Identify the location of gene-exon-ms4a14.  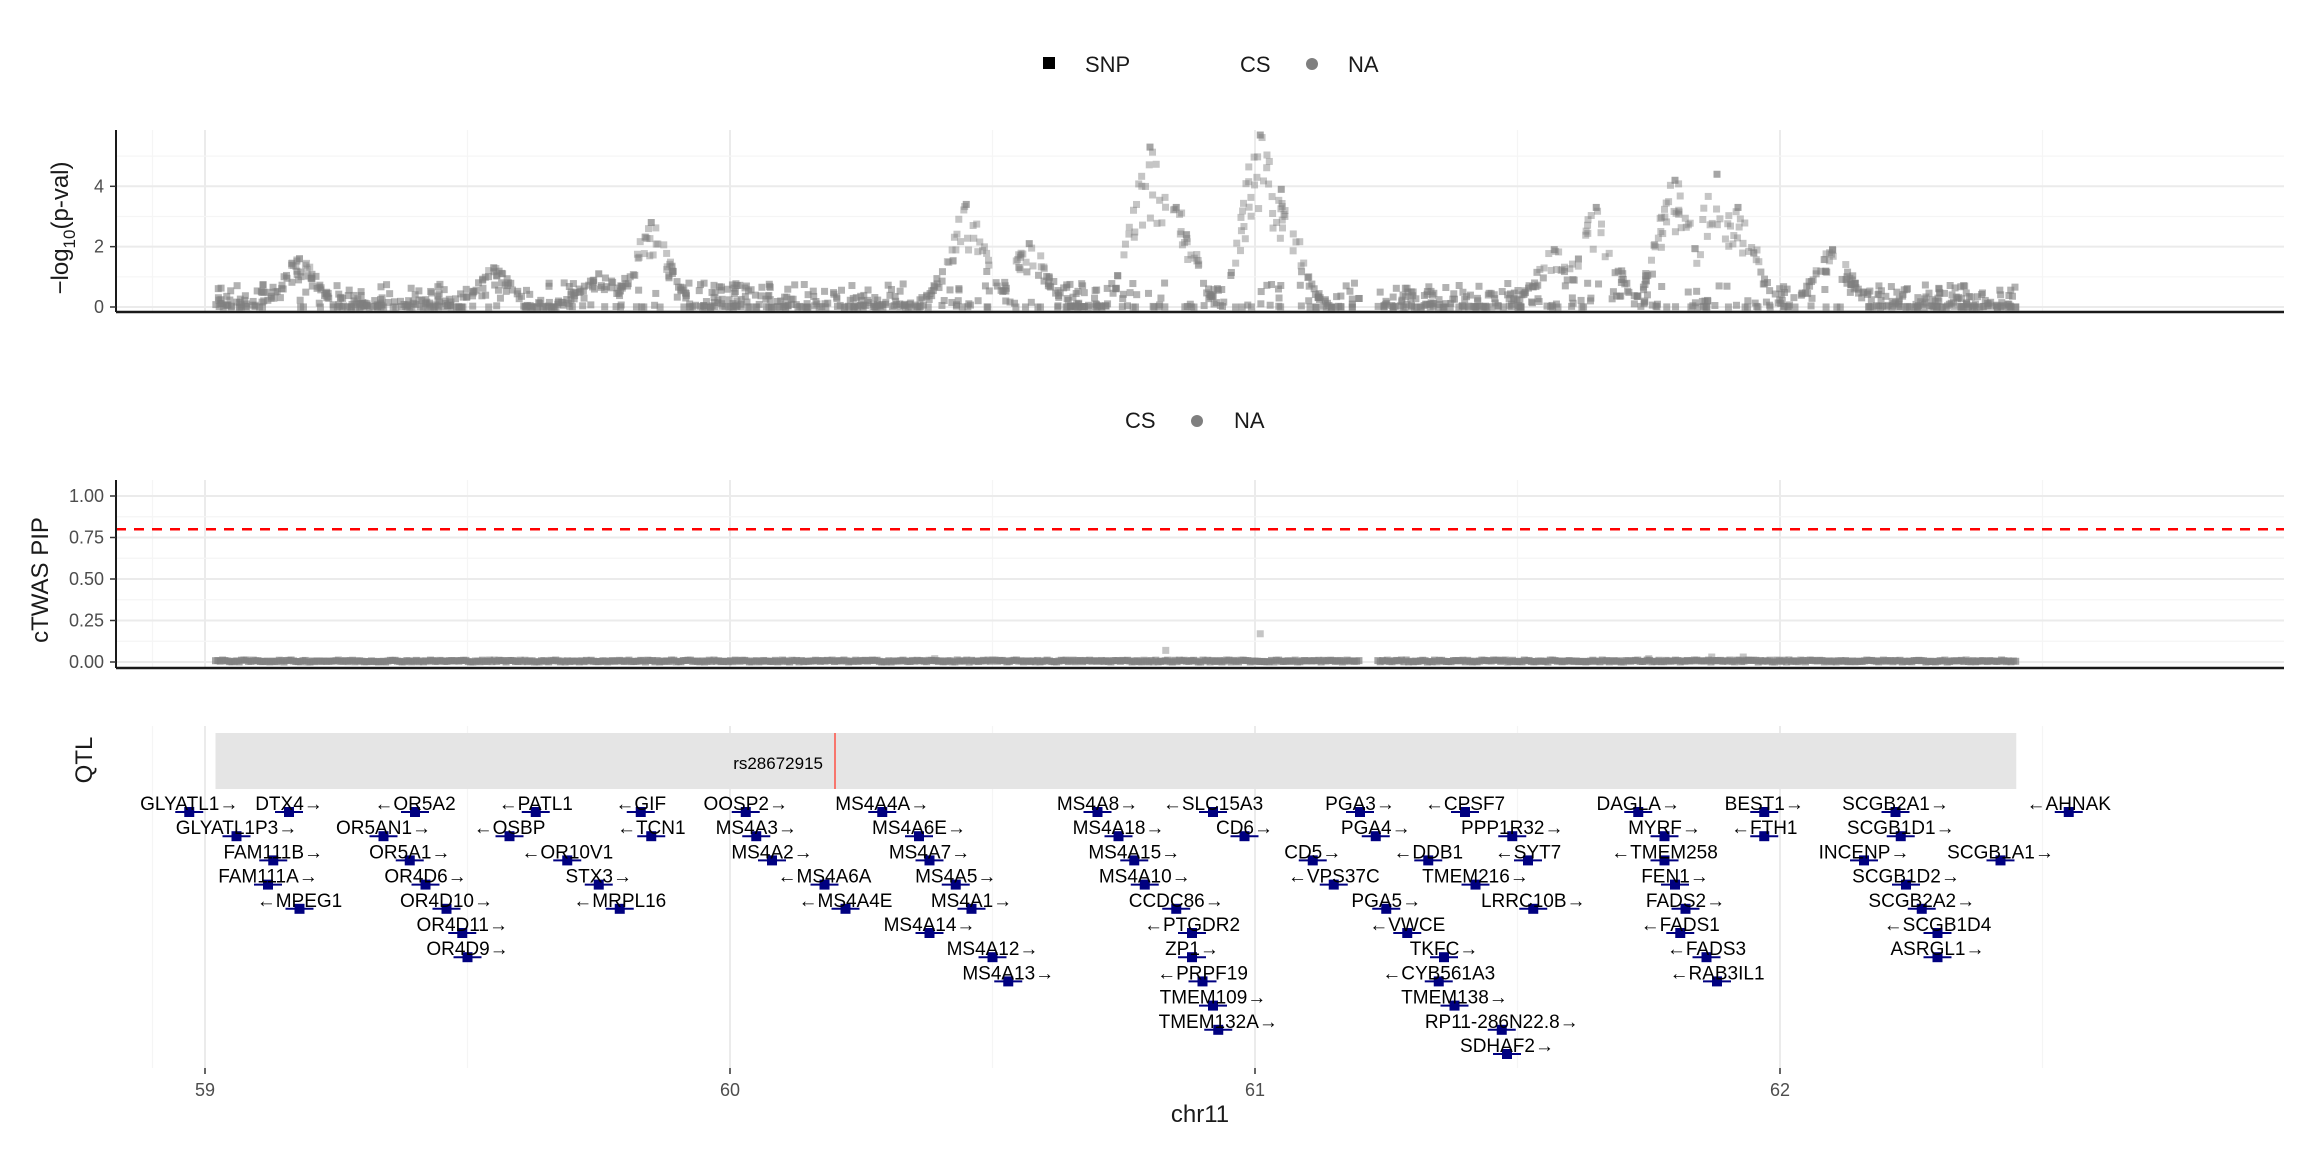
(929, 933).